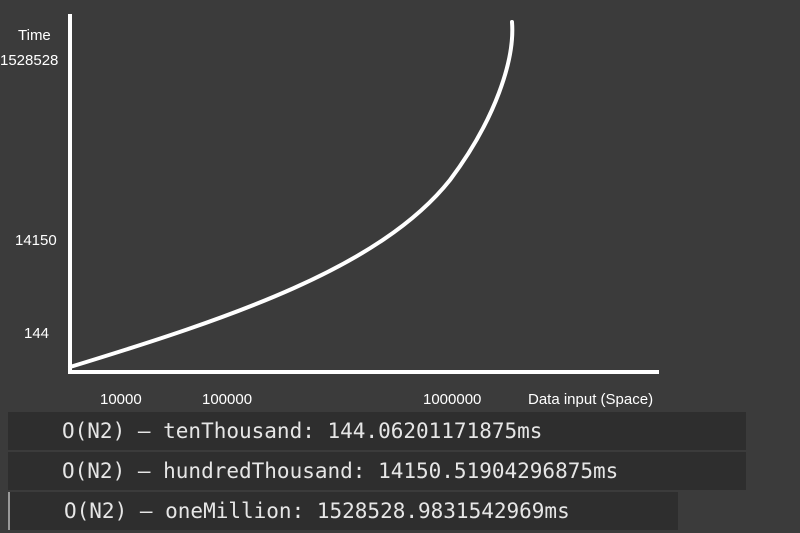 The width and height of the screenshot is (800, 533). Describe the element at coordinates (590, 399) in the screenshot. I see `x-axis-title: Data input (Space)` at that location.